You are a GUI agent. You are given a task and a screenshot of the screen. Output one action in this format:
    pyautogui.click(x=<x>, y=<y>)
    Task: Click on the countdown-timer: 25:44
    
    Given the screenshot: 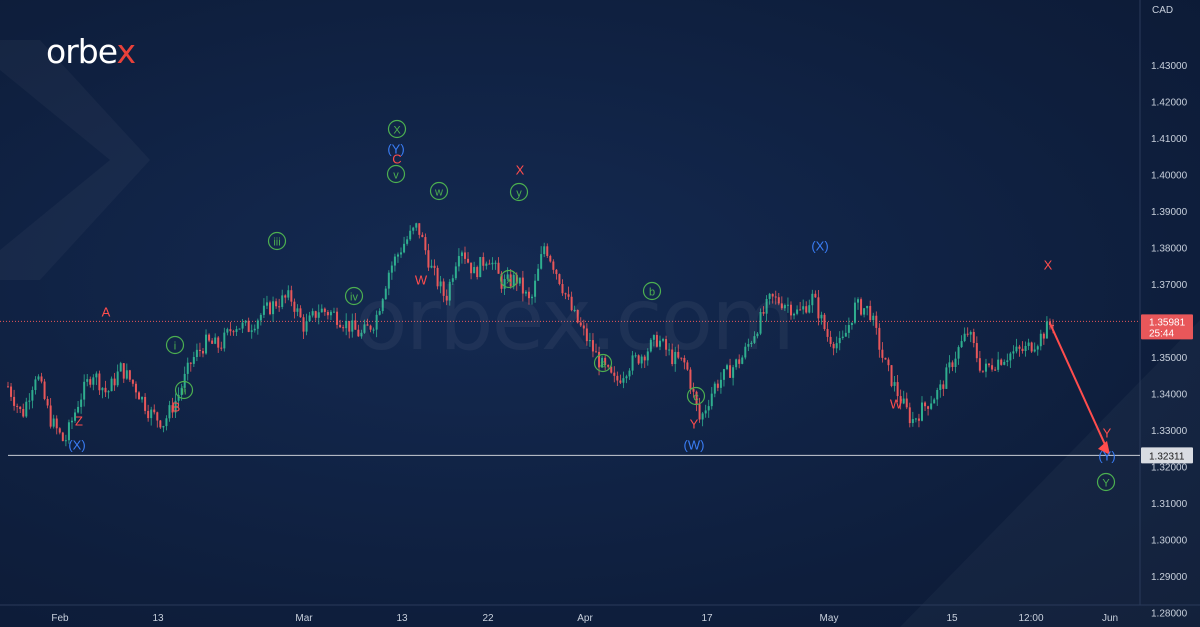 What is the action you would take?
    pyautogui.click(x=1161, y=333)
    